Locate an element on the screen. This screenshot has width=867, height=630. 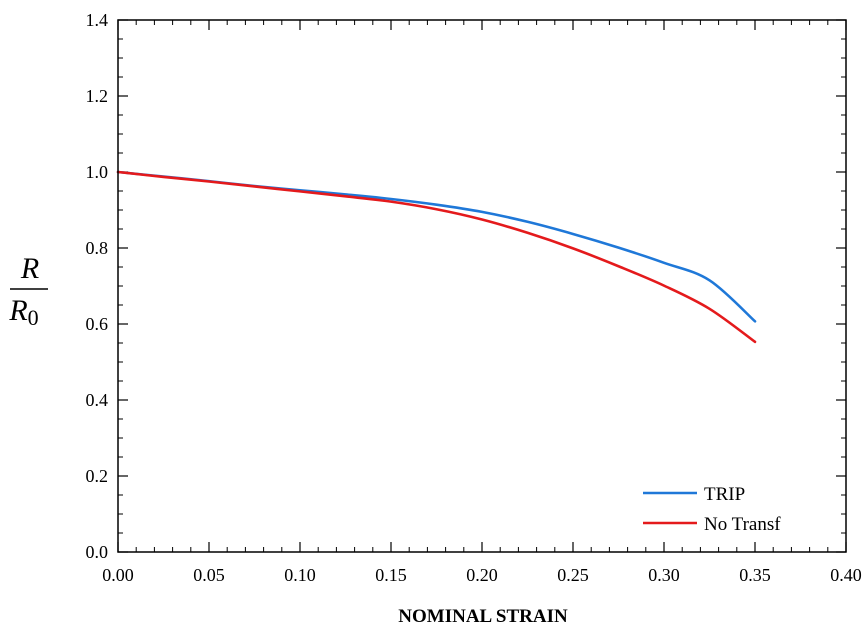
legend: TRIP No Transf is located at coordinates (712, 509).